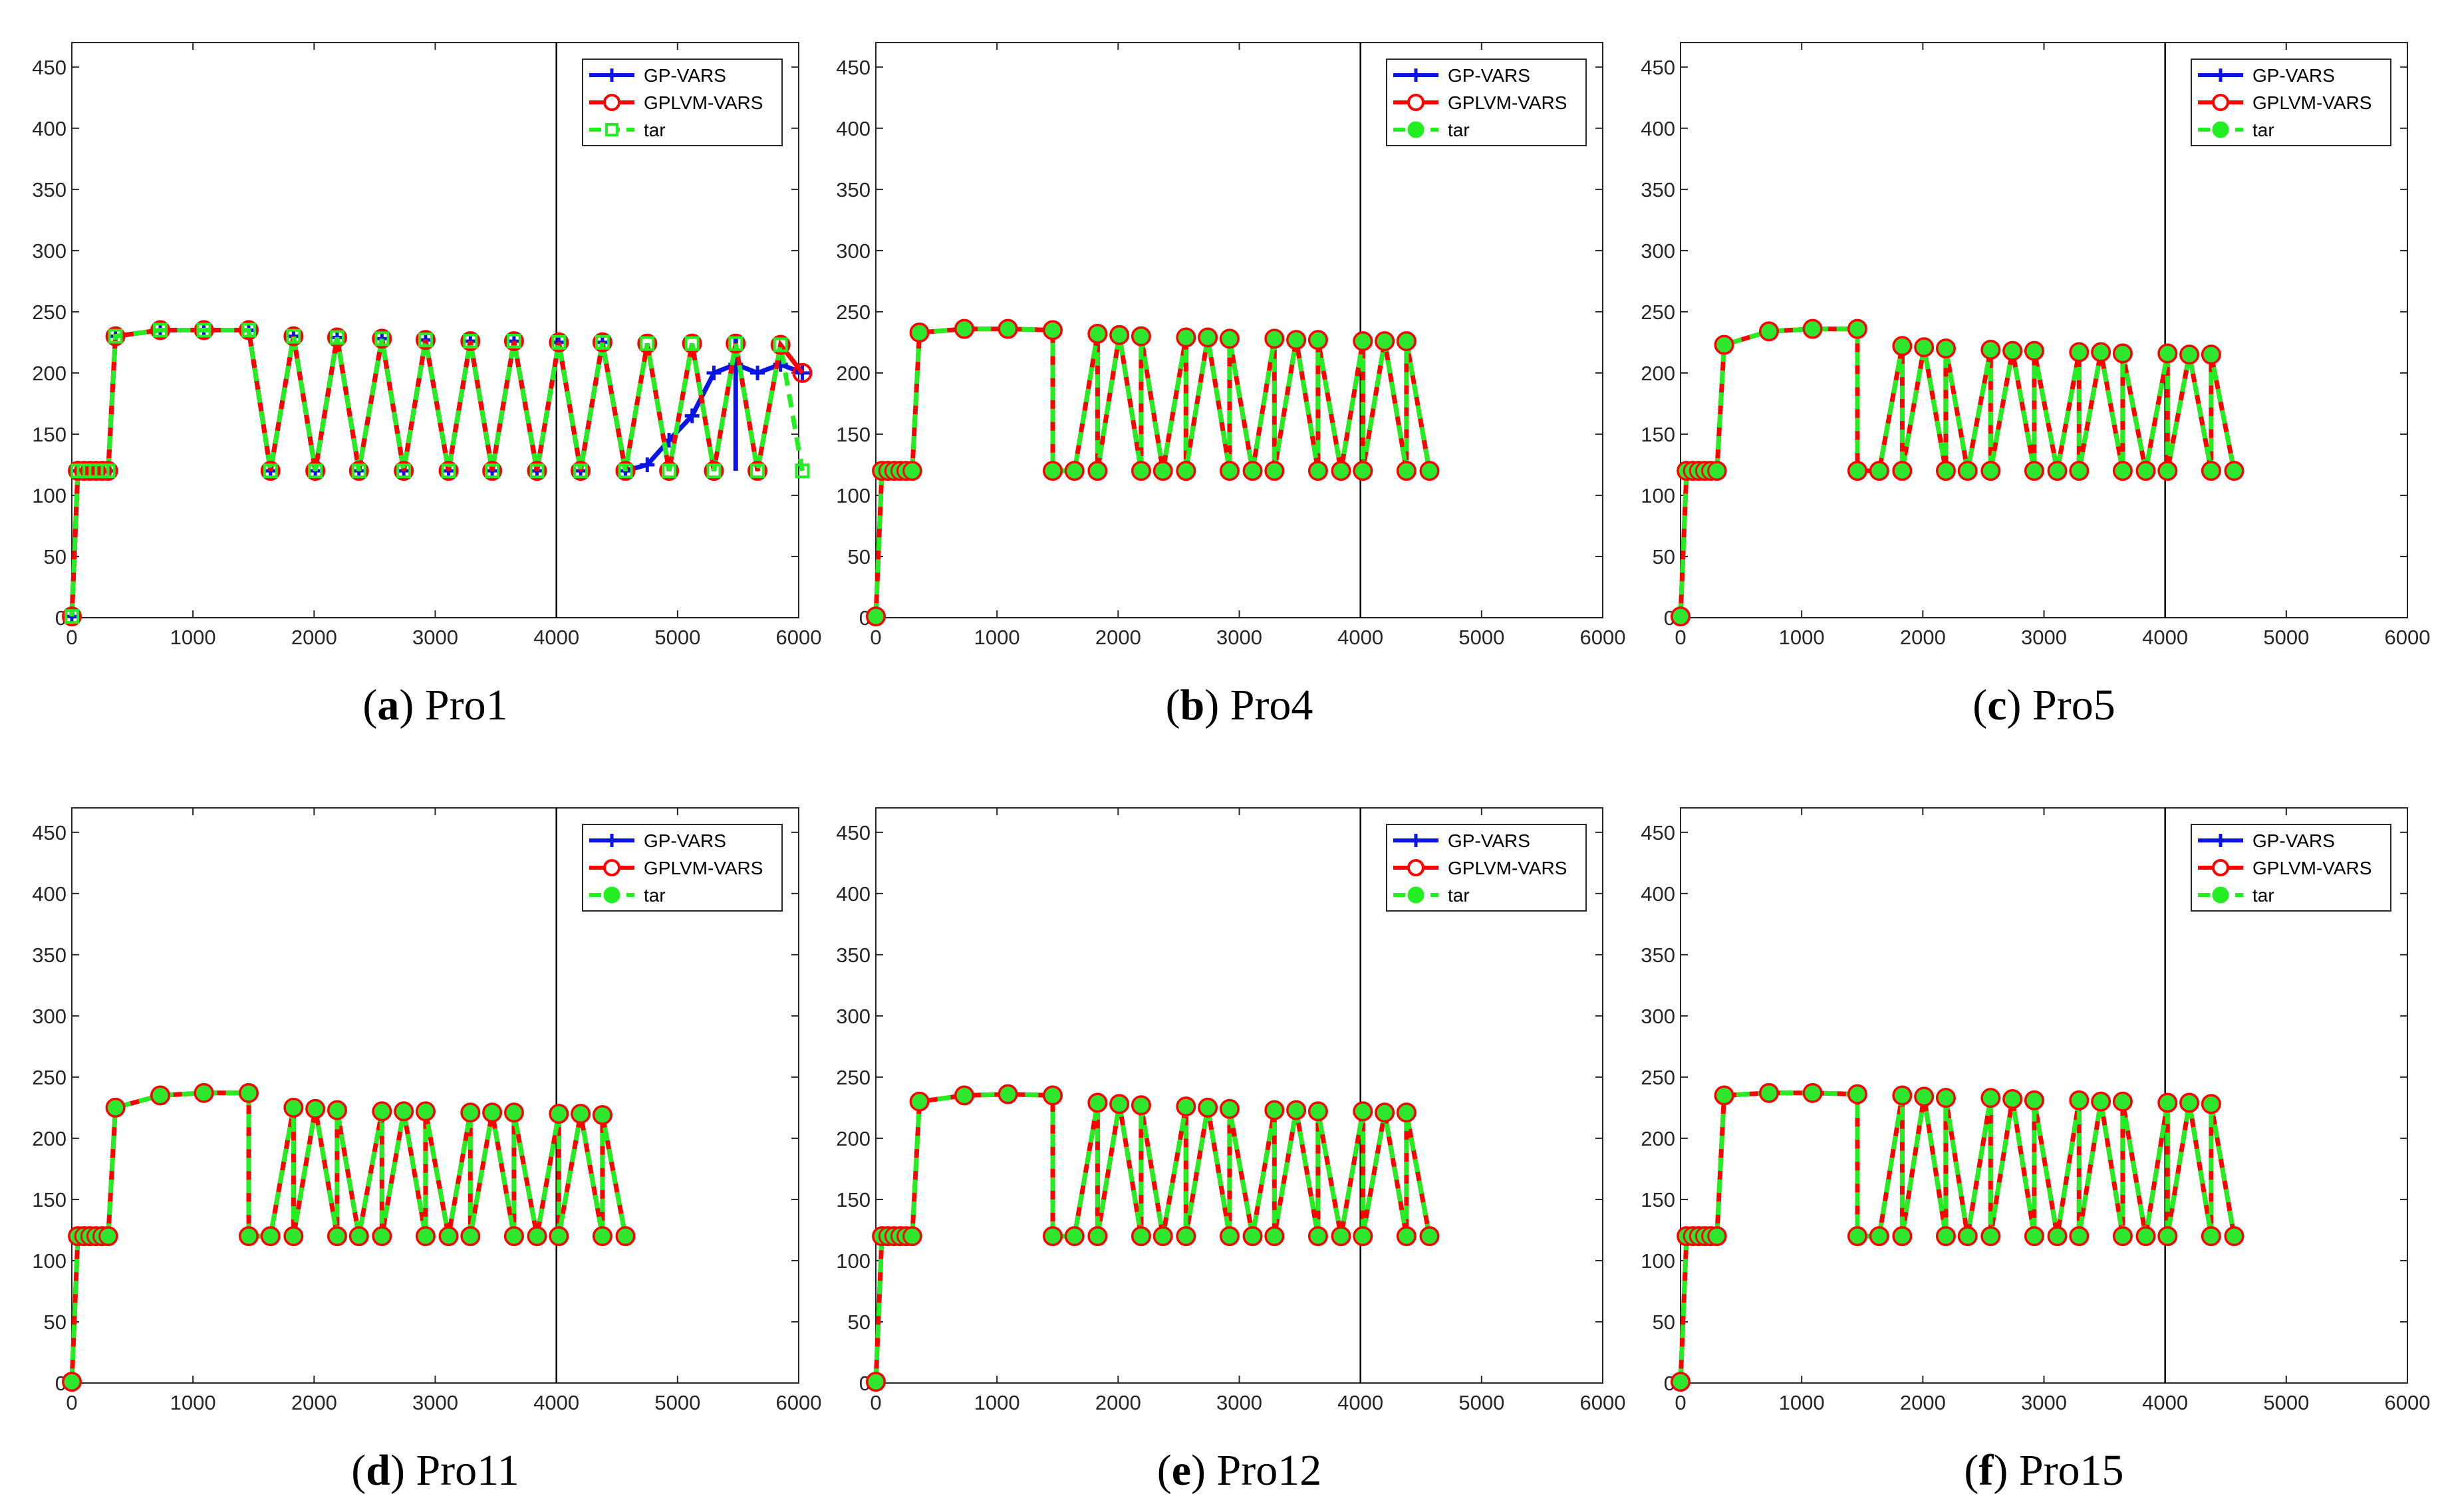  What do you see at coordinates (556, 1402) in the screenshot?
I see `x-tick-label: 4000` at bounding box center [556, 1402].